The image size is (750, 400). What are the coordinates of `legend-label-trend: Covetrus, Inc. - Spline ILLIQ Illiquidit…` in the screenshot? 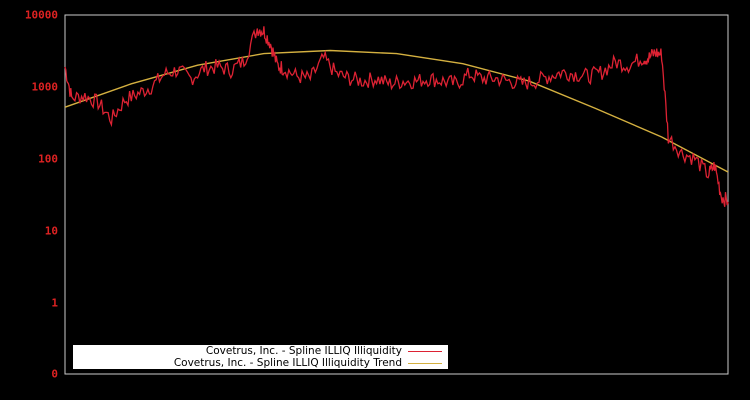 It's located at (287, 363).